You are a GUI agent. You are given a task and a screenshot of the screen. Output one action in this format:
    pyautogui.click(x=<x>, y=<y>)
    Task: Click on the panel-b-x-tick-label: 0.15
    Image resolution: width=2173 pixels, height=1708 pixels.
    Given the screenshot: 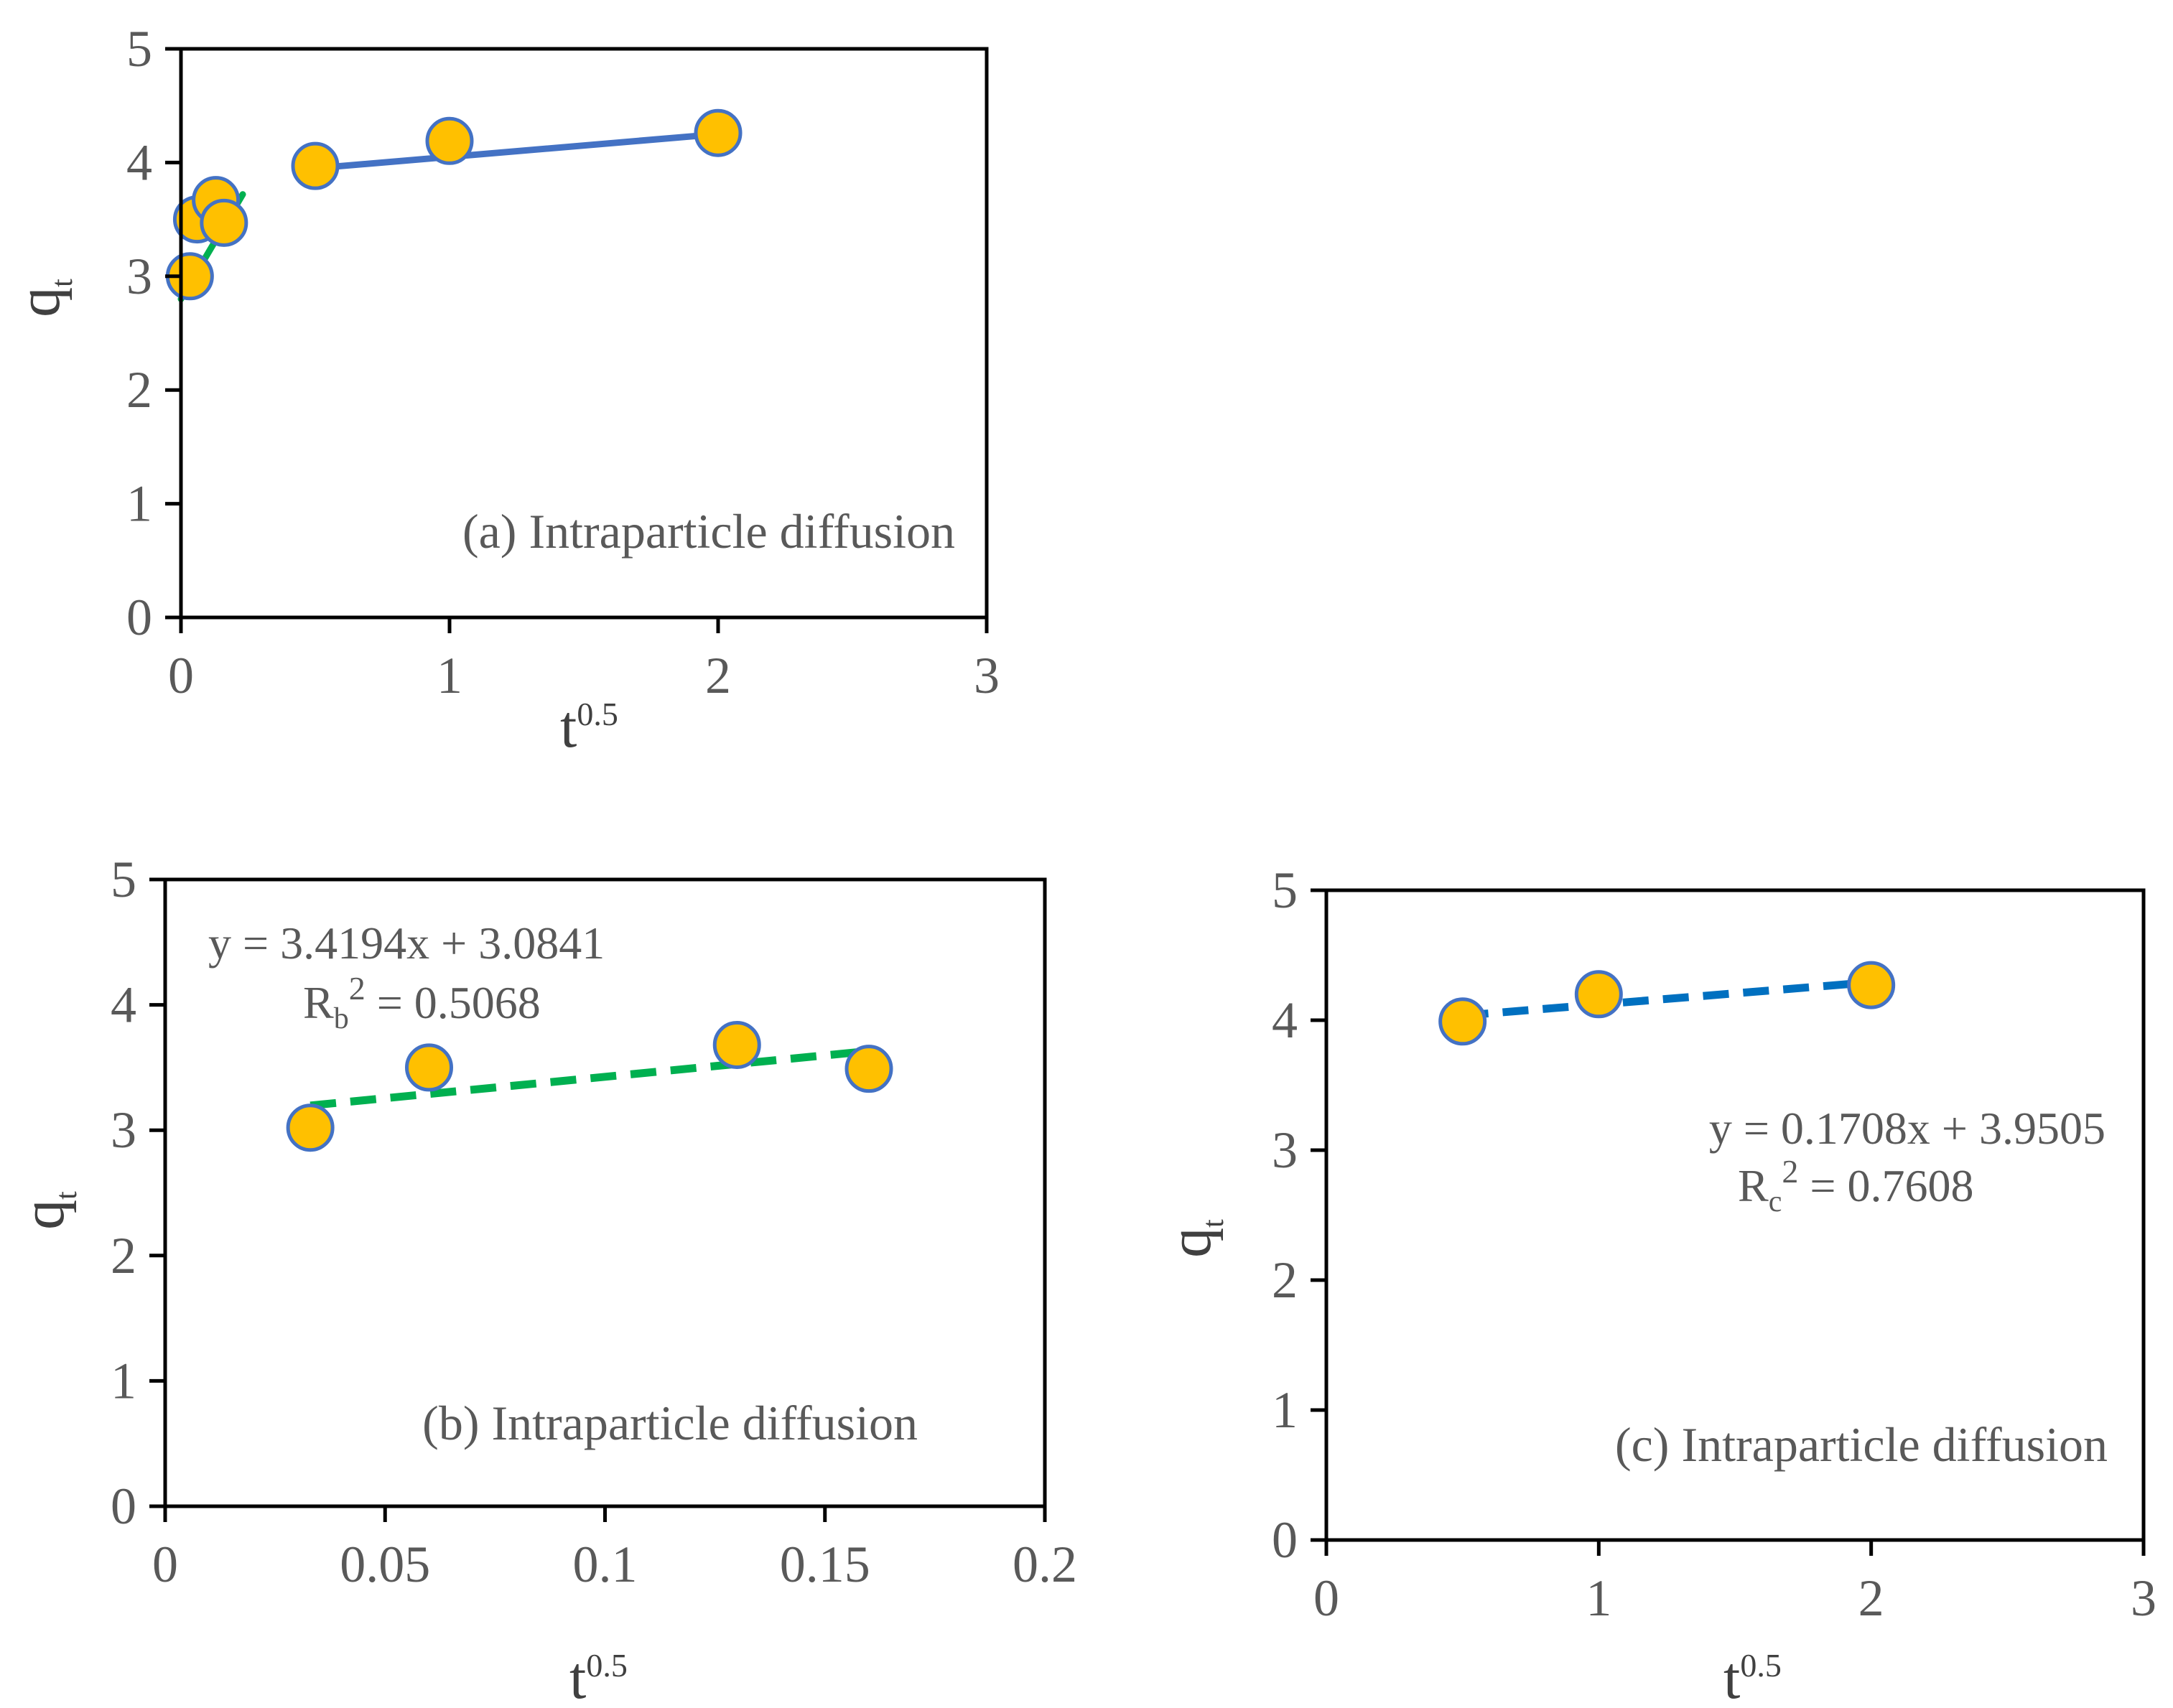 What is the action you would take?
    pyautogui.click(x=825, y=1564)
    